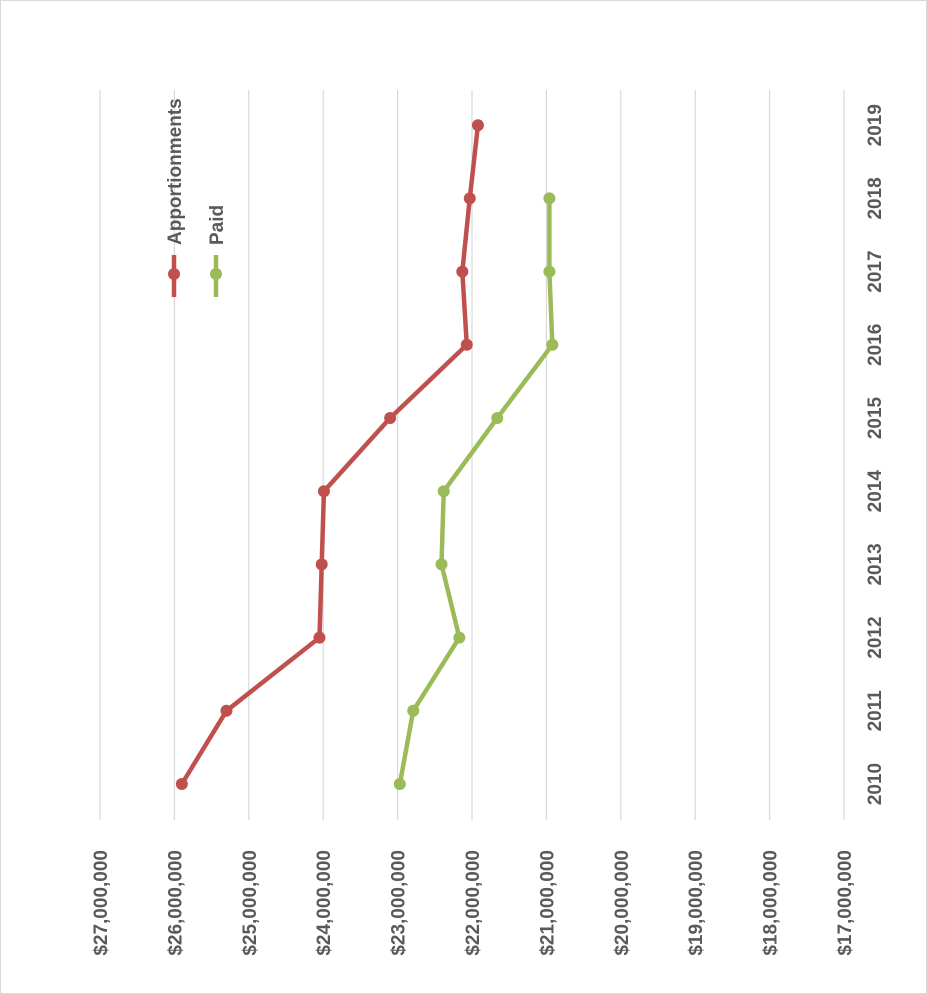  Describe the element at coordinates (250, 903) in the screenshot. I see `value-axis-tick-label: $25,000,000` at that location.